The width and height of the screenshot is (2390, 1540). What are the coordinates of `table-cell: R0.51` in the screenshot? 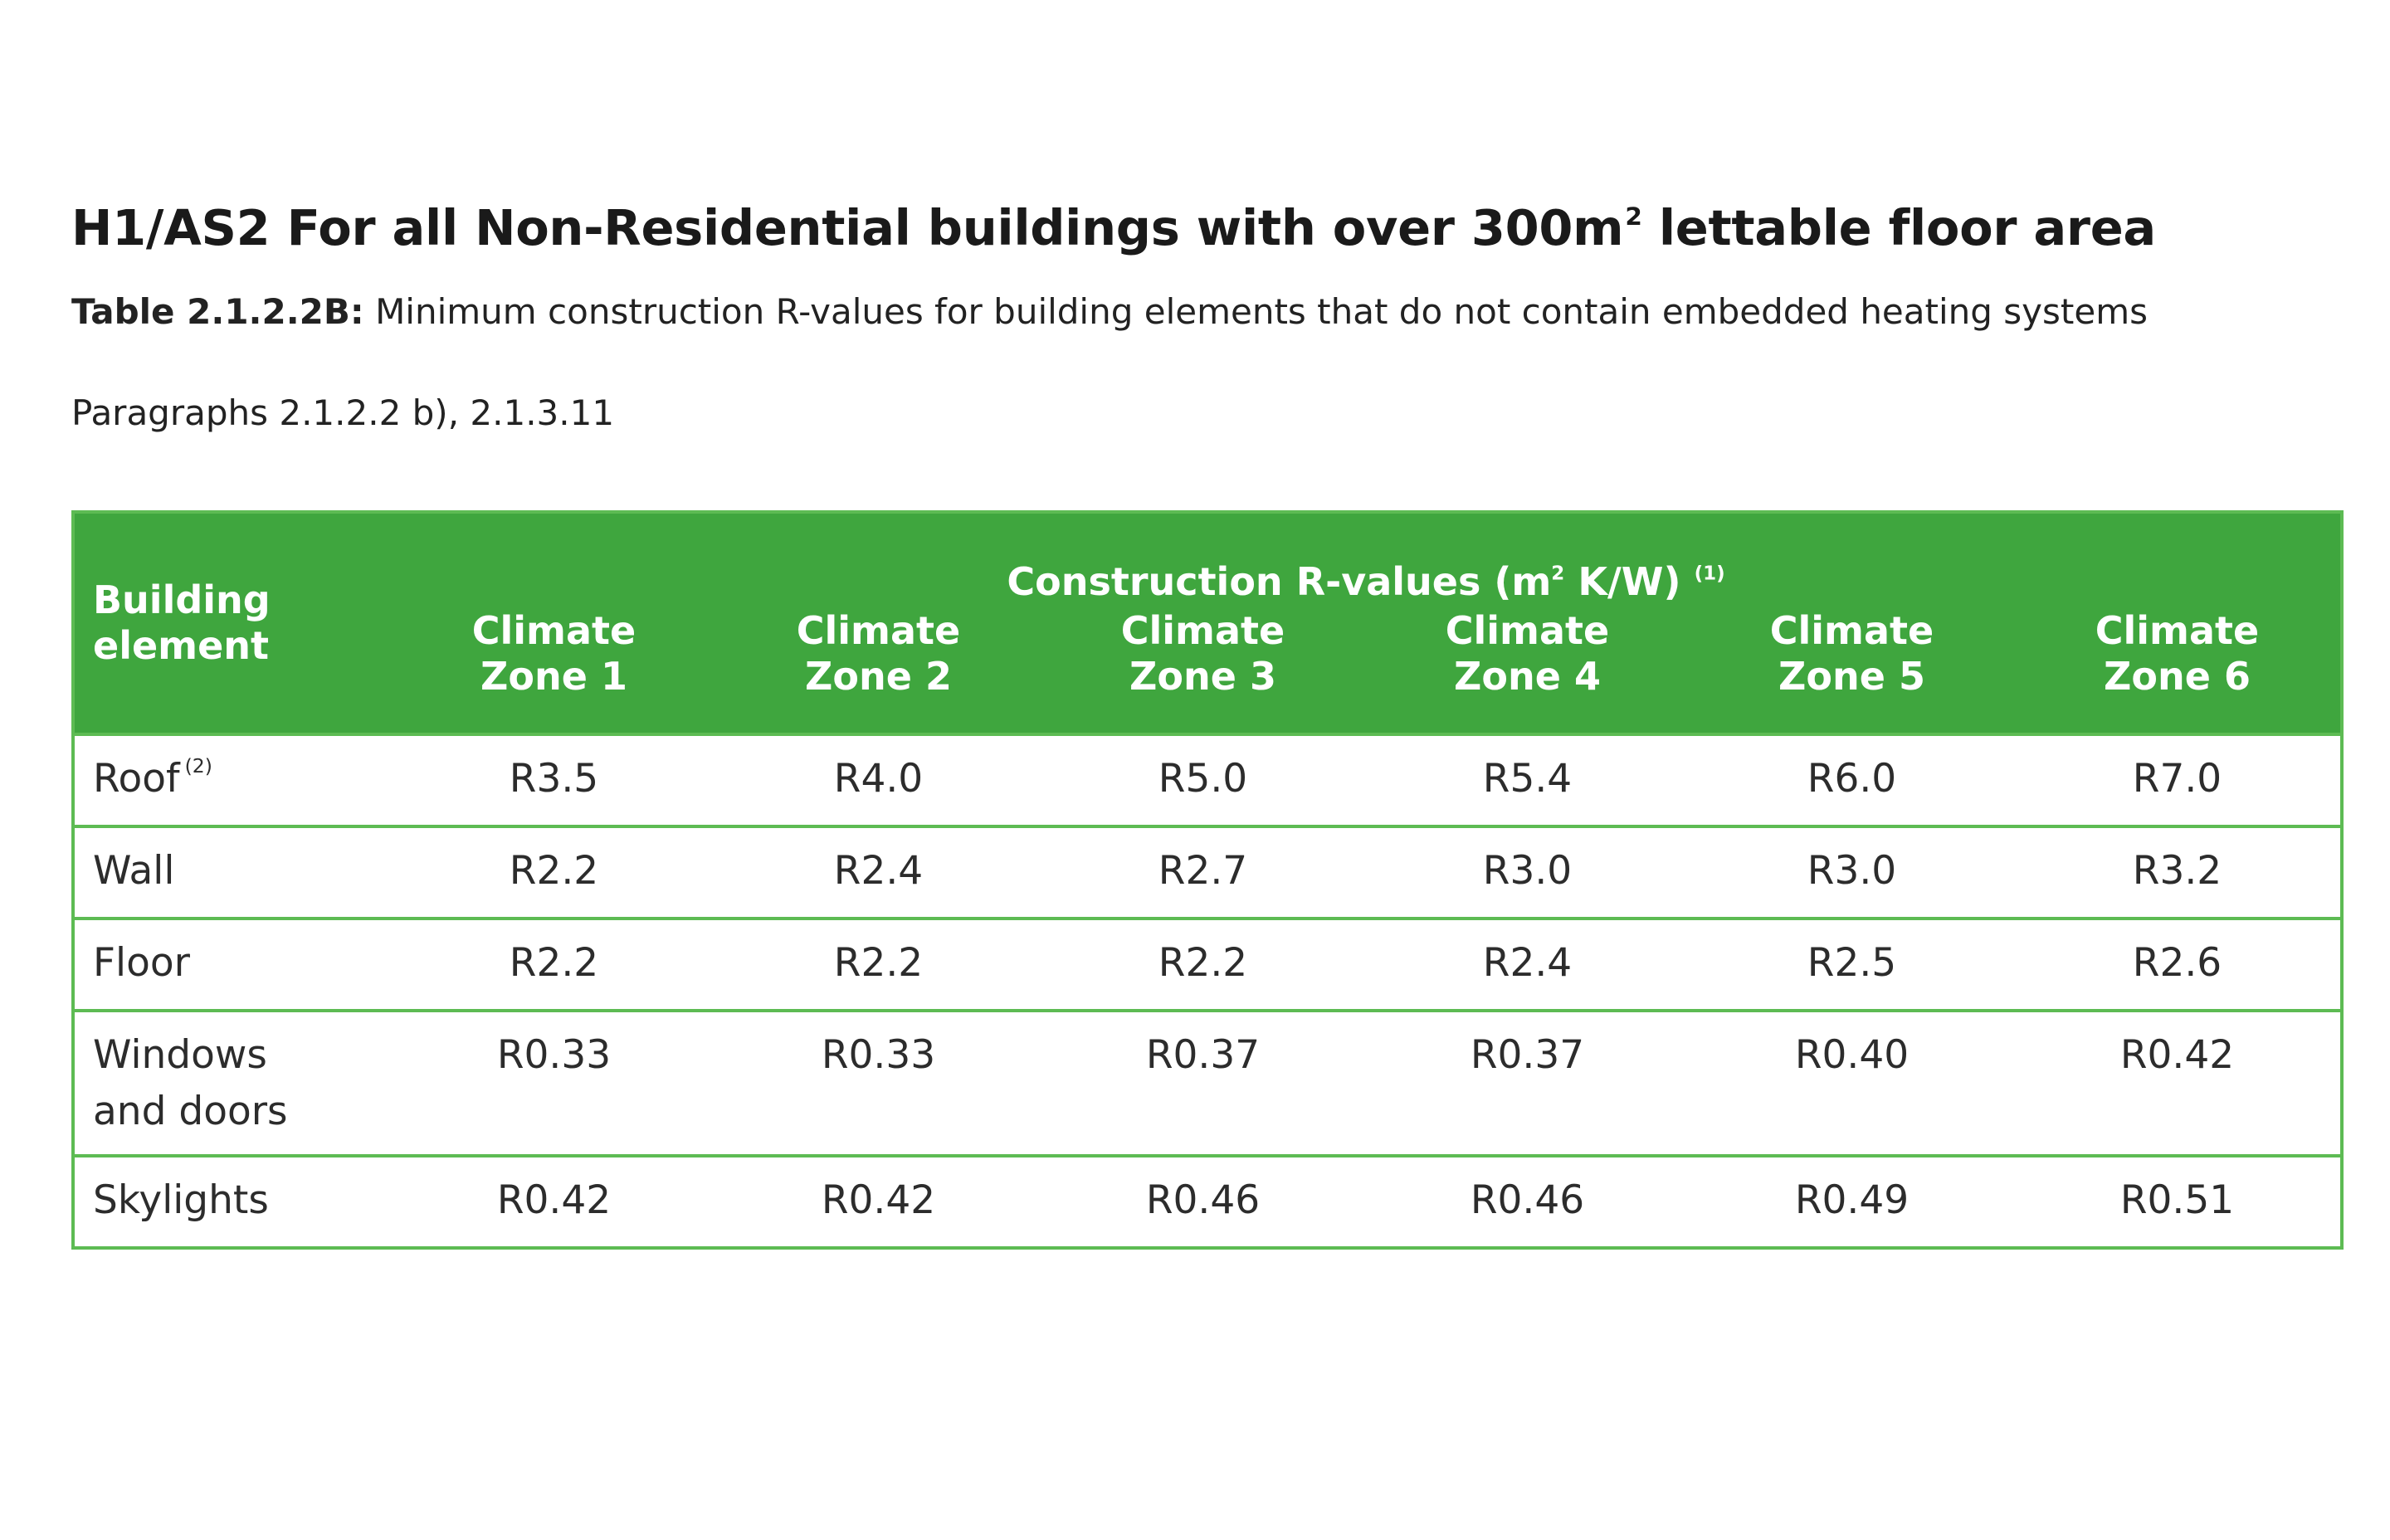 It's located at (2178, 1201).